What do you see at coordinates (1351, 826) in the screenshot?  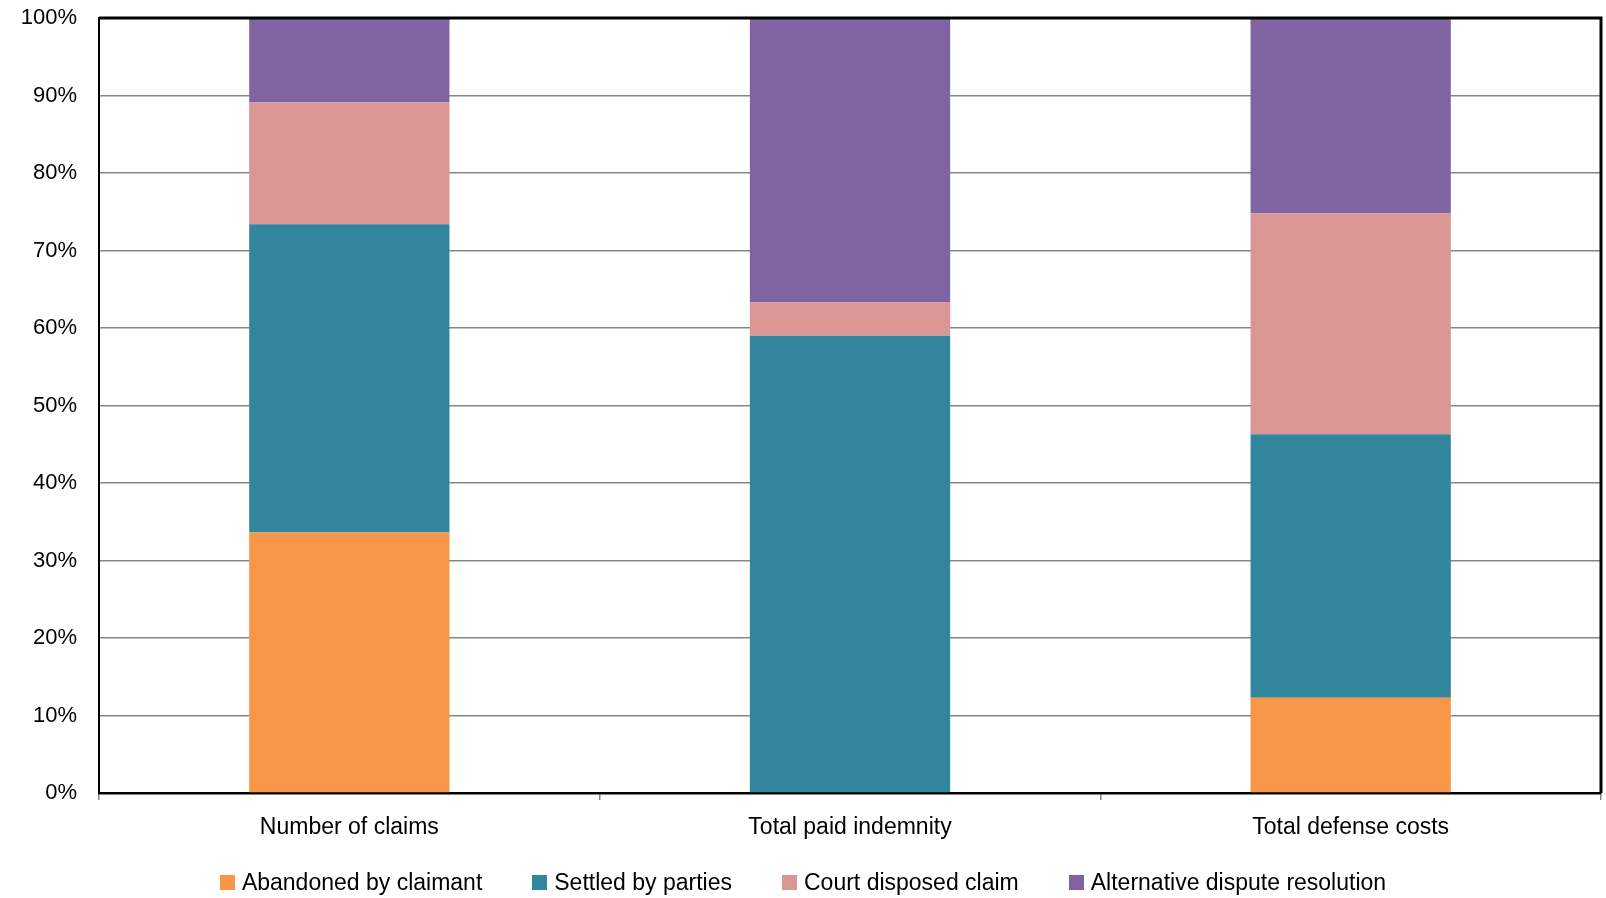 I see `x-tick-label: Total defense costs` at bounding box center [1351, 826].